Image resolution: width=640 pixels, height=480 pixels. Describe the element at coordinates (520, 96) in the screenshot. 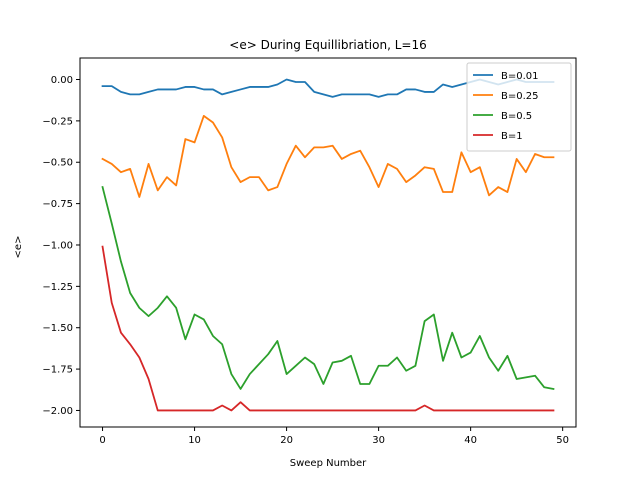

I see `legend-label: B=0.25` at that location.